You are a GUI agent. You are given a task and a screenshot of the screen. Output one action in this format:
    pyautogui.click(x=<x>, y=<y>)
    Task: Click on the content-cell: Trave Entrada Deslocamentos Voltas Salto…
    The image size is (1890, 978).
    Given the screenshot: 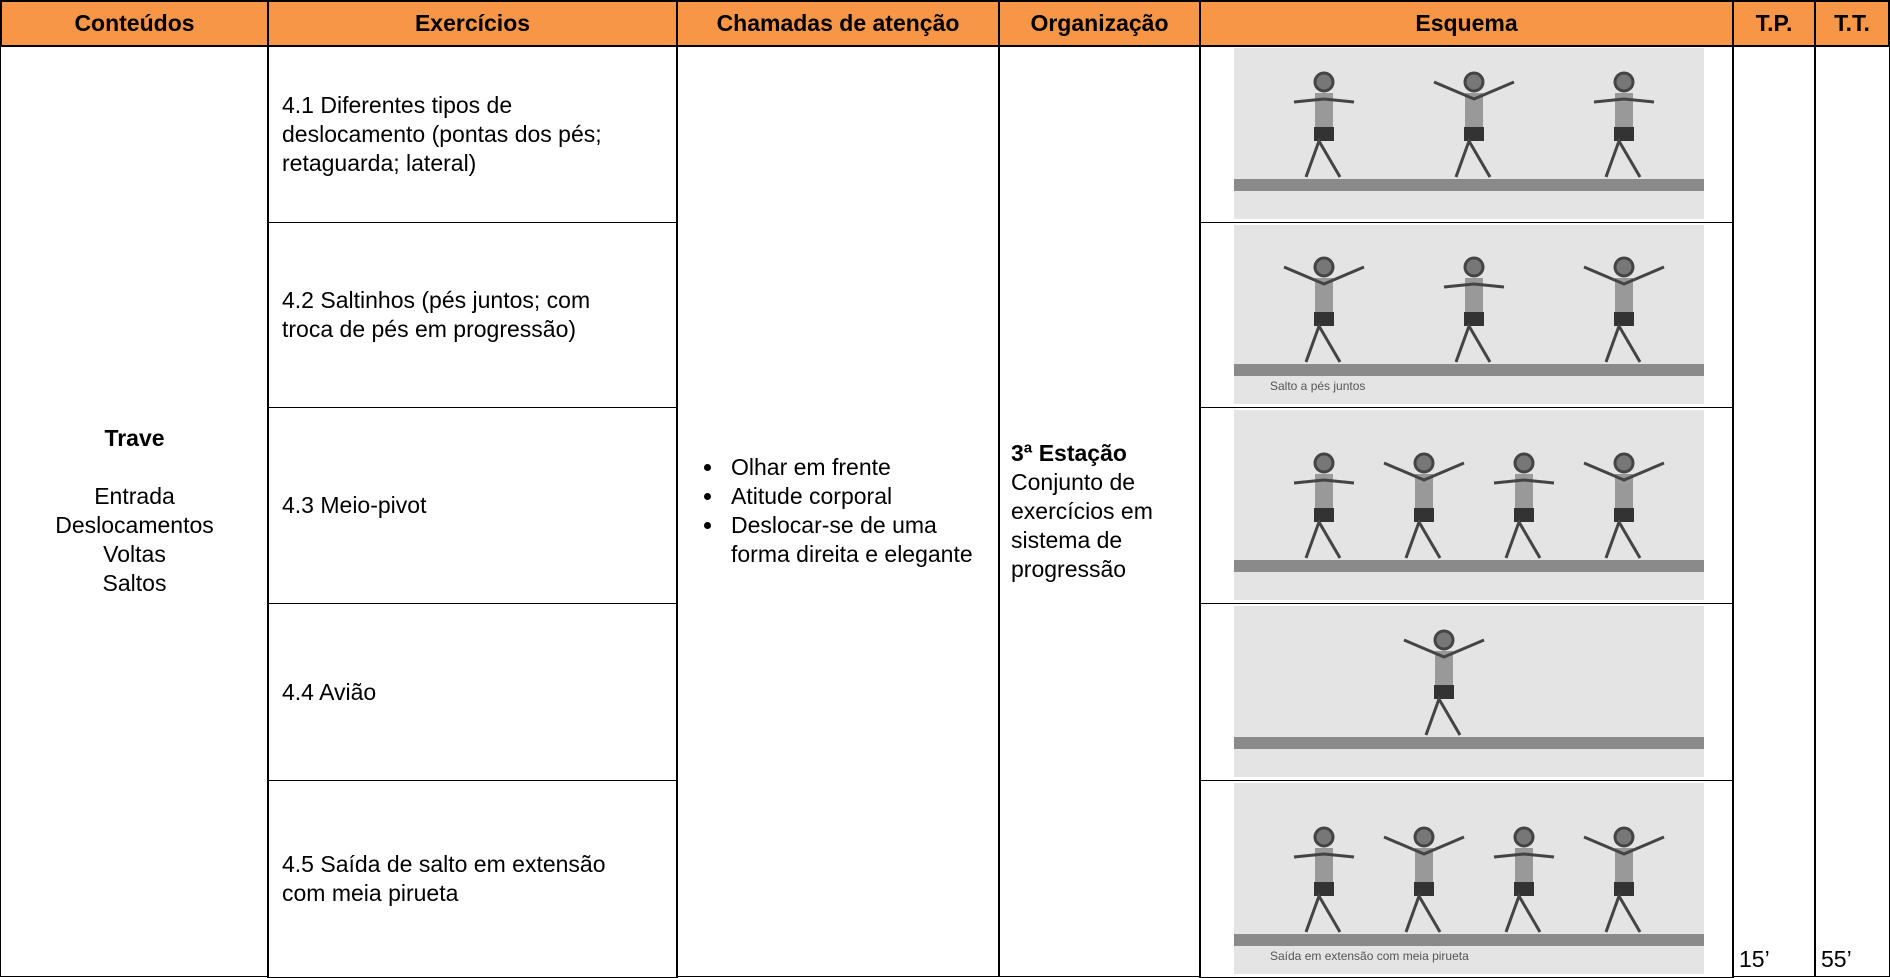 What is the action you would take?
    pyautogui.click(x=134, y=511)
    